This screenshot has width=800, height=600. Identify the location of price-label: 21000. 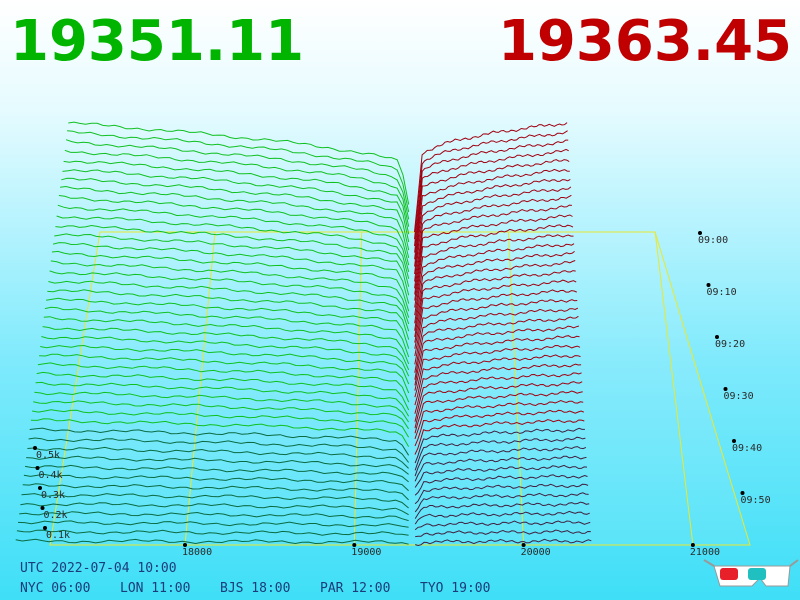
(705, 552).